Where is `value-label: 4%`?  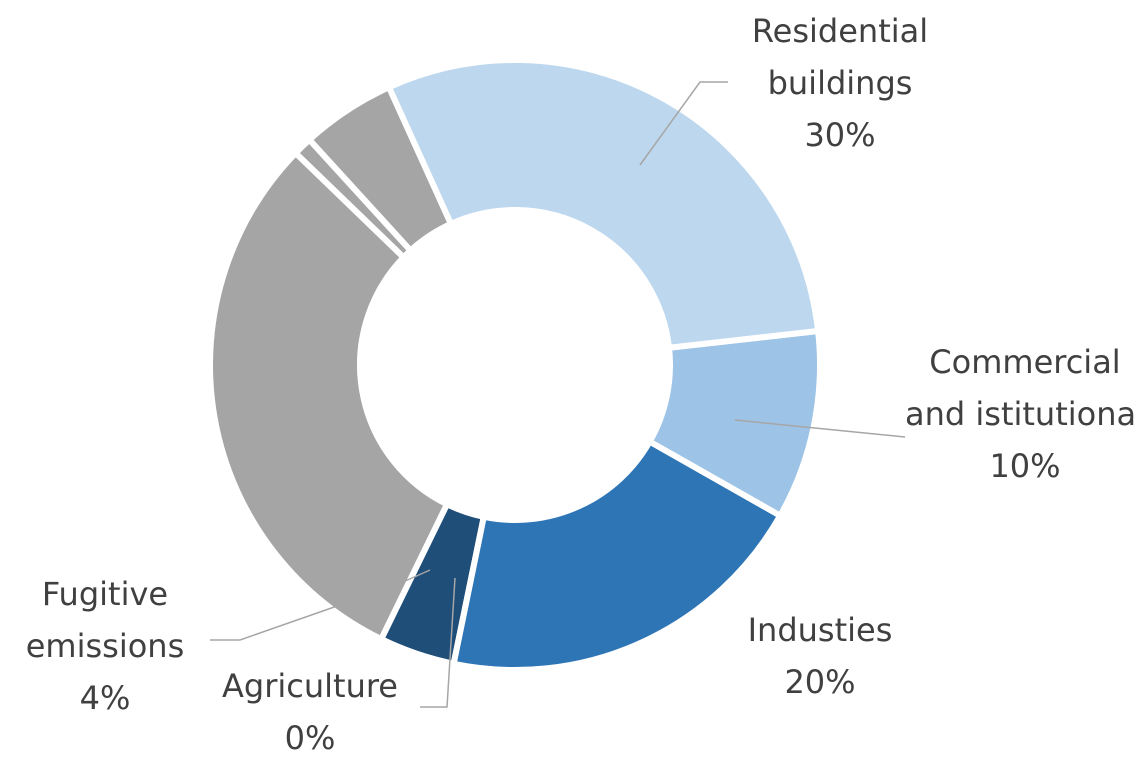 value-label: 4% is located at coordinates (105, 698).